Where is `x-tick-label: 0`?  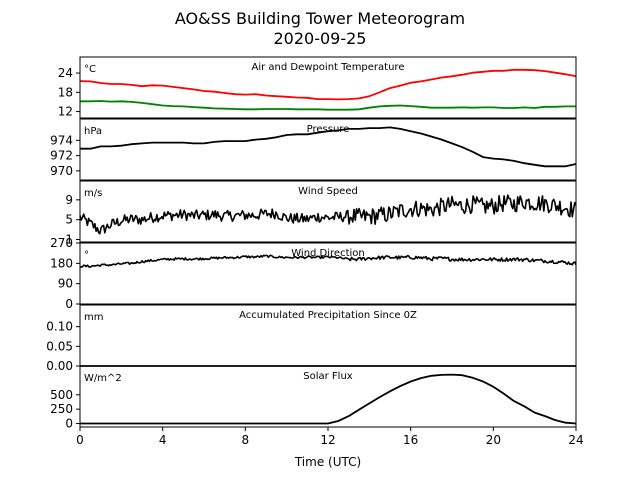 x-tick-label: 0 is located at coordinates (80, 440).